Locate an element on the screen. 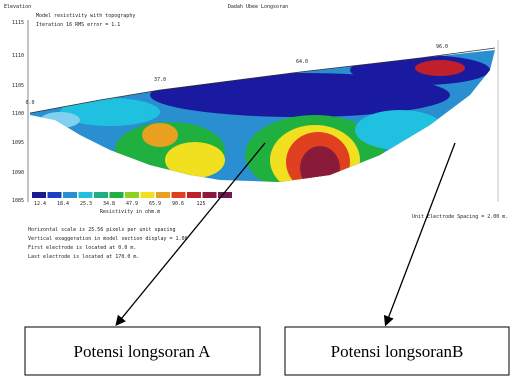 This screenshot has width=514, height=379. note: Last electrode is located at 170.0 m. is located at coordinates (83, 257).